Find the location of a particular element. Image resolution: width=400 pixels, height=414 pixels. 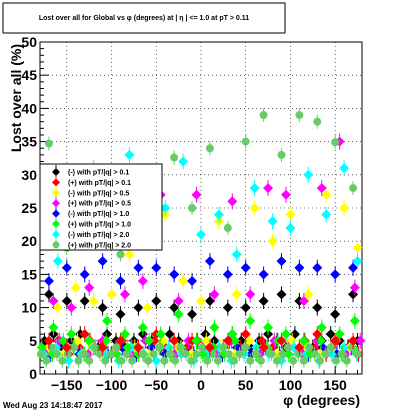

x-tick-label: 50 is located at coordinates (246, 385).